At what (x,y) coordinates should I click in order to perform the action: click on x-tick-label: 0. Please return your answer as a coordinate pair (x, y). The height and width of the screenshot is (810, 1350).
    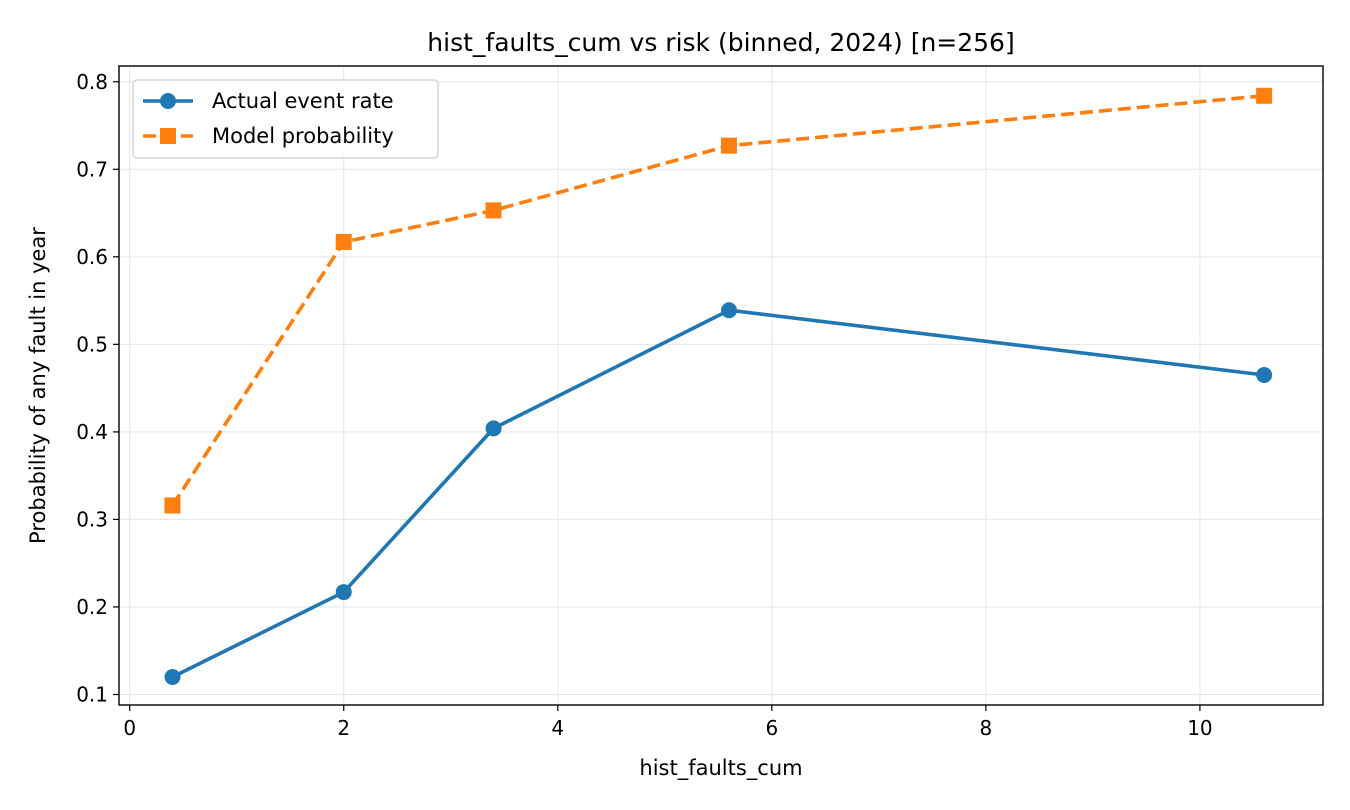
    Looking at the image, I should click on (129, 728).